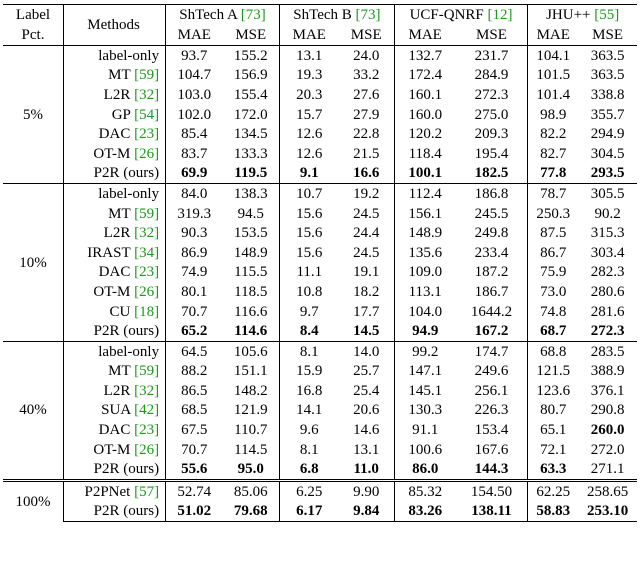 This screenshot has height=582, width=640. I want to click on metric-value: 58.83, so click(553, 512).